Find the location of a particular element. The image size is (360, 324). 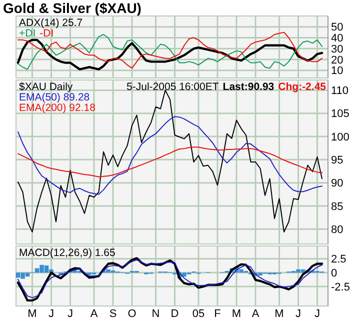

y-tick-label: 2.5 is located at coordinates (338, 260).